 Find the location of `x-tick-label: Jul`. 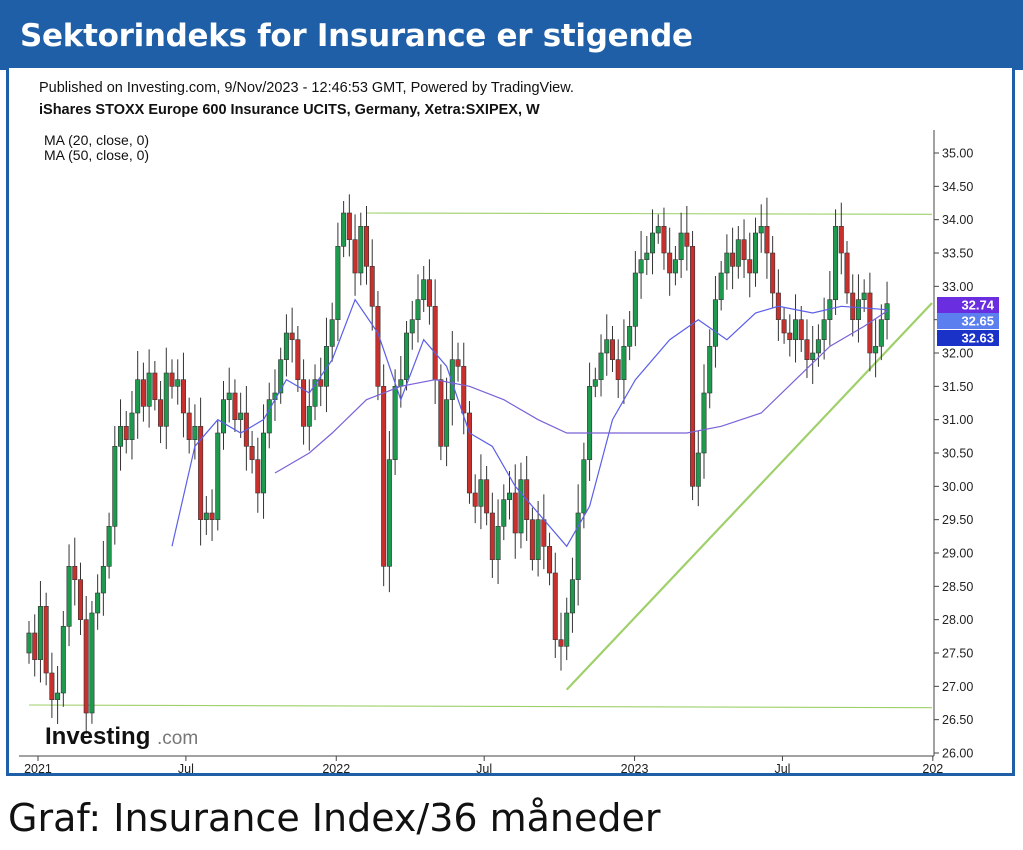

x-tick-label: Jul is located at coordinates (484, 767).